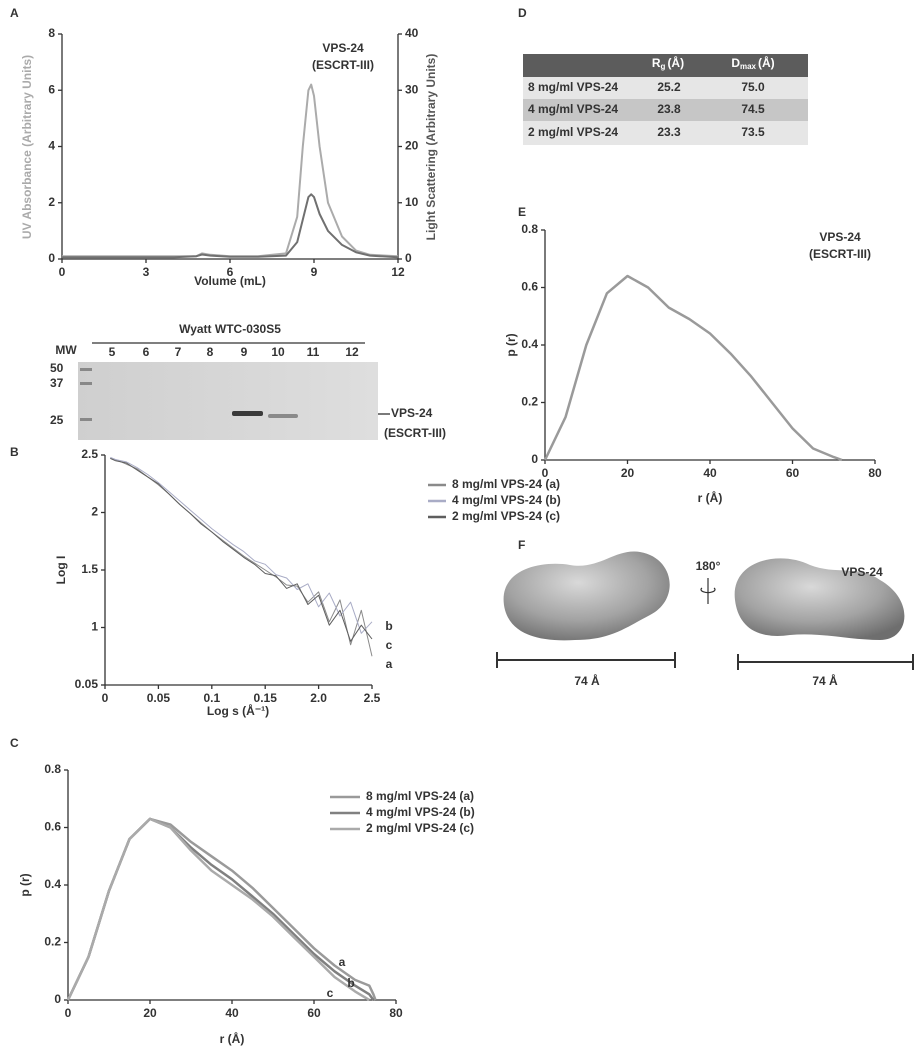  Describe the element at coordinates (573, 109) in the screenshot. I see `table-cell: 4 mg/ml VPS-24` at that location.